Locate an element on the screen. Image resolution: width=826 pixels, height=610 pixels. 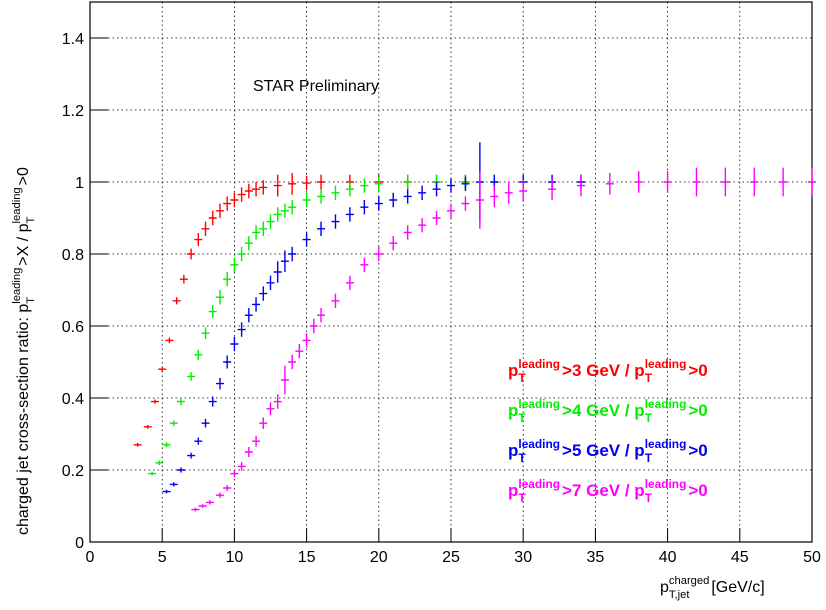
label-sub: T,jet is located at coordinates (679, 595).